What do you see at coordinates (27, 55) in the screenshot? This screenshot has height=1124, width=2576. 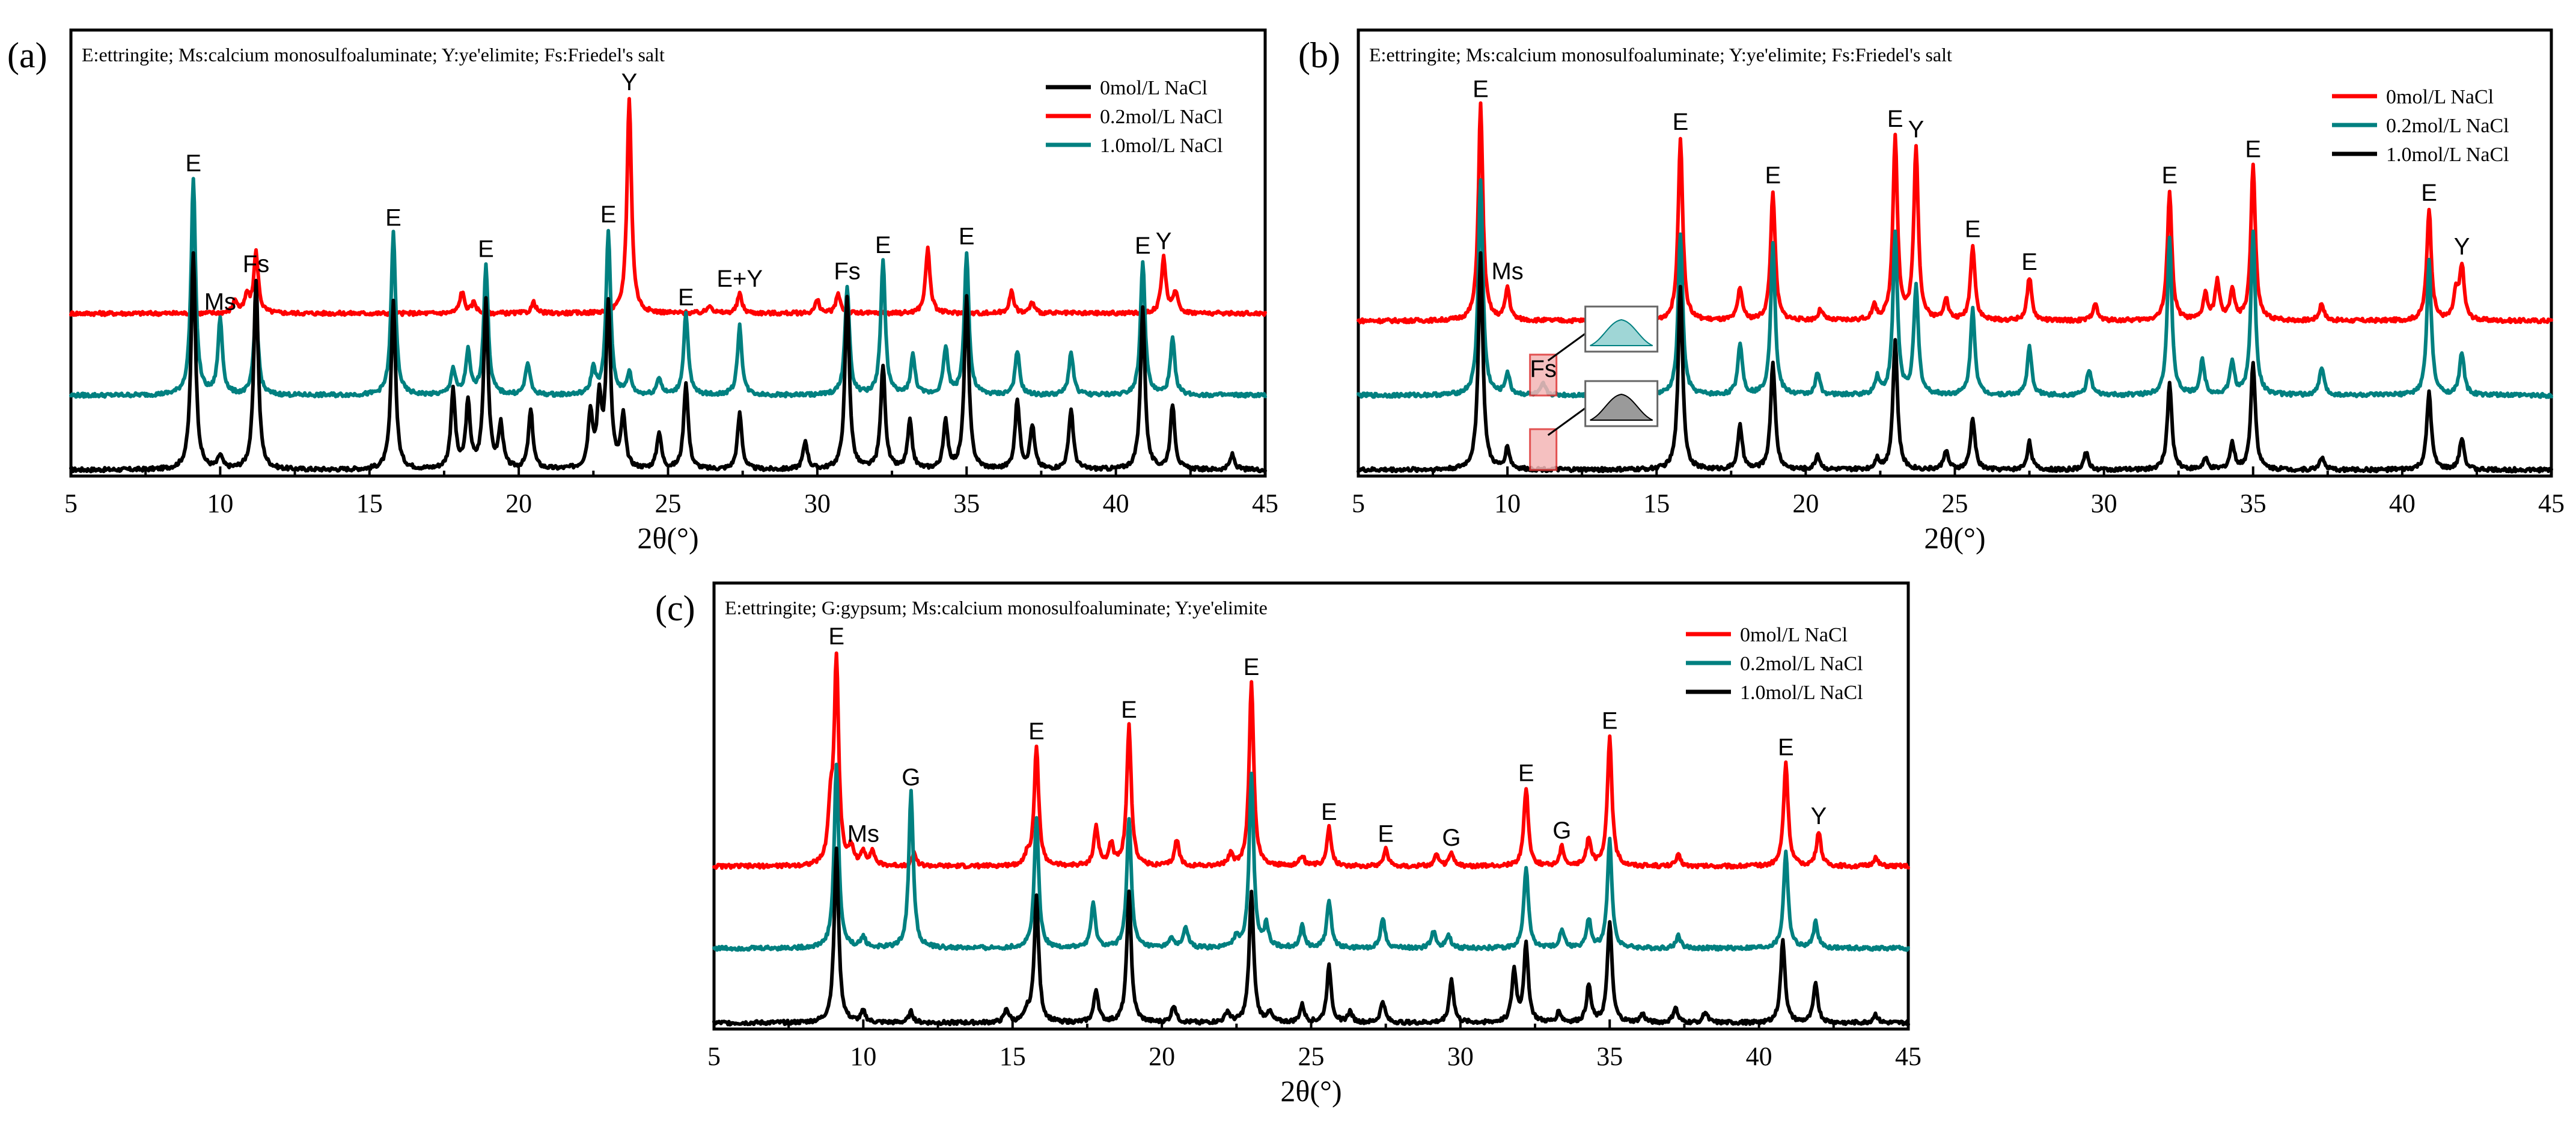 I see `panel-label: (a)` at bounding box center [27, 55].